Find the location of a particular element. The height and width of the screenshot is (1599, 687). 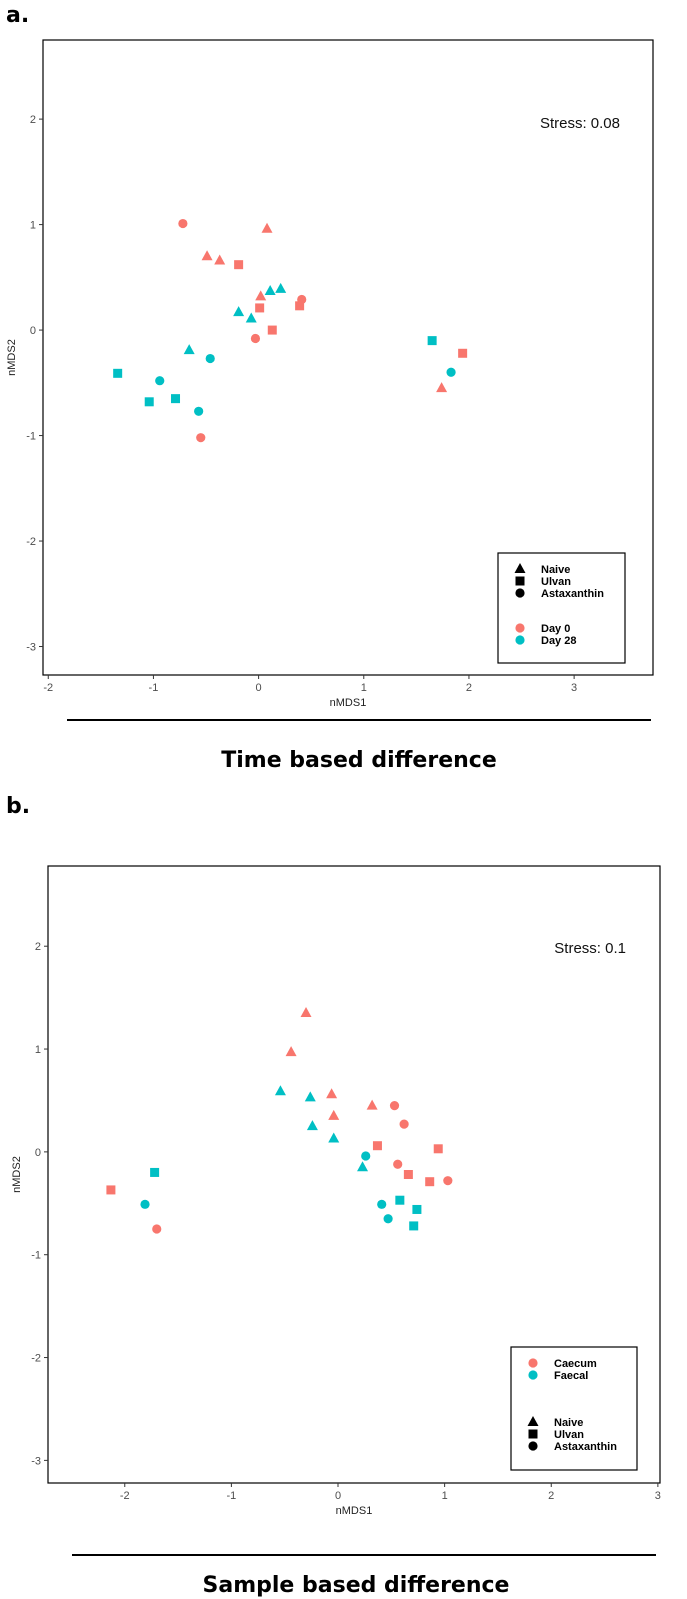

y-axis-title: nMDS2 is located at coordinates (12, 357).